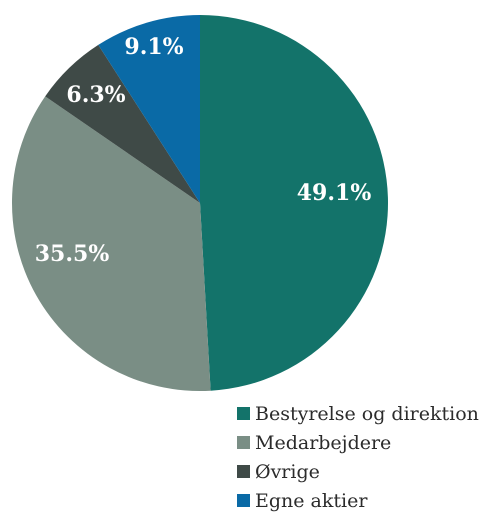 The height and width of the screenshot is (522, 500). Describe the element at coordinates (311, 500) in the screenshot. I see `legend-label: Egne aktier` at that location.